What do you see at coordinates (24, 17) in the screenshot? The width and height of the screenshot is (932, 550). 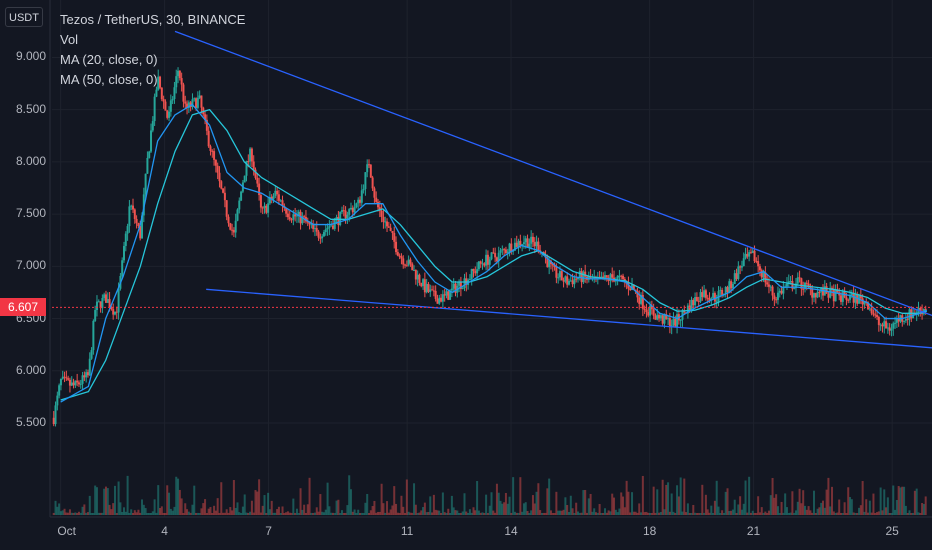 I see `currency-unit-button: USDT` at bounding box center [24, 17].